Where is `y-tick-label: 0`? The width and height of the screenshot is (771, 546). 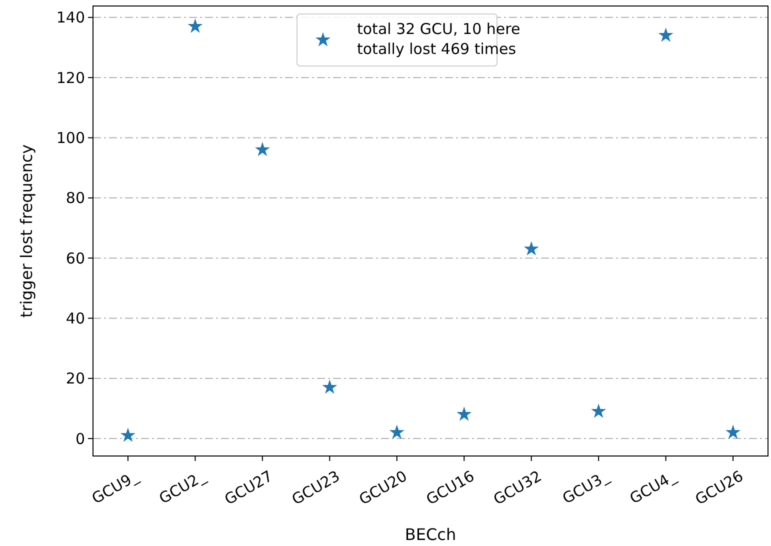 y-tick-label: 0 is located at coordinates (80, 439).